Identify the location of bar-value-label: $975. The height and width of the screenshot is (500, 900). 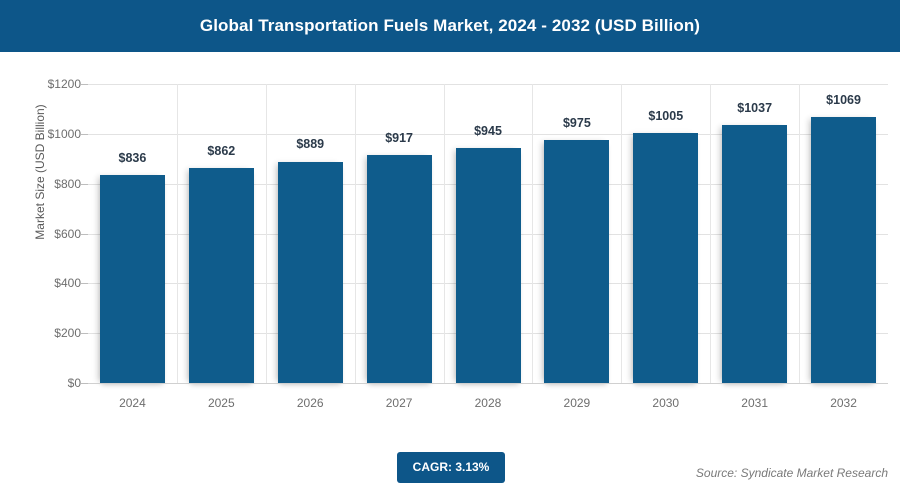
(576, 123).